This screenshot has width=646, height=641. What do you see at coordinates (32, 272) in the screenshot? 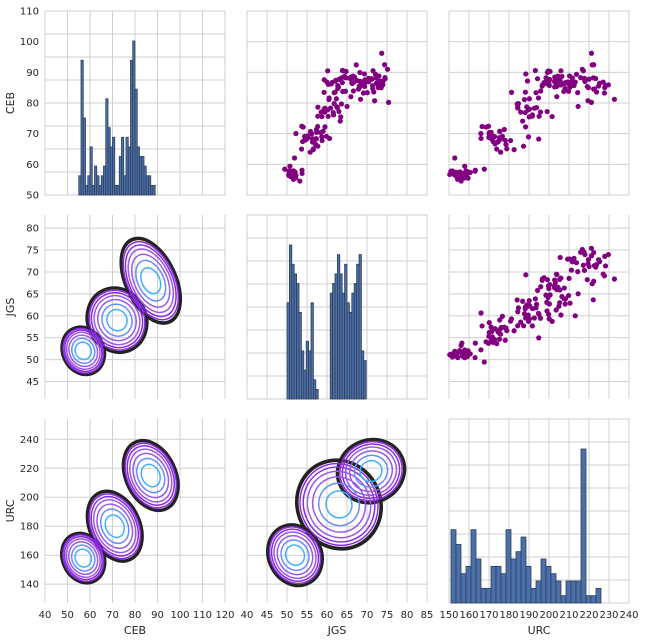
I see `ytick-label: 70` at bounding box center [32, 272].